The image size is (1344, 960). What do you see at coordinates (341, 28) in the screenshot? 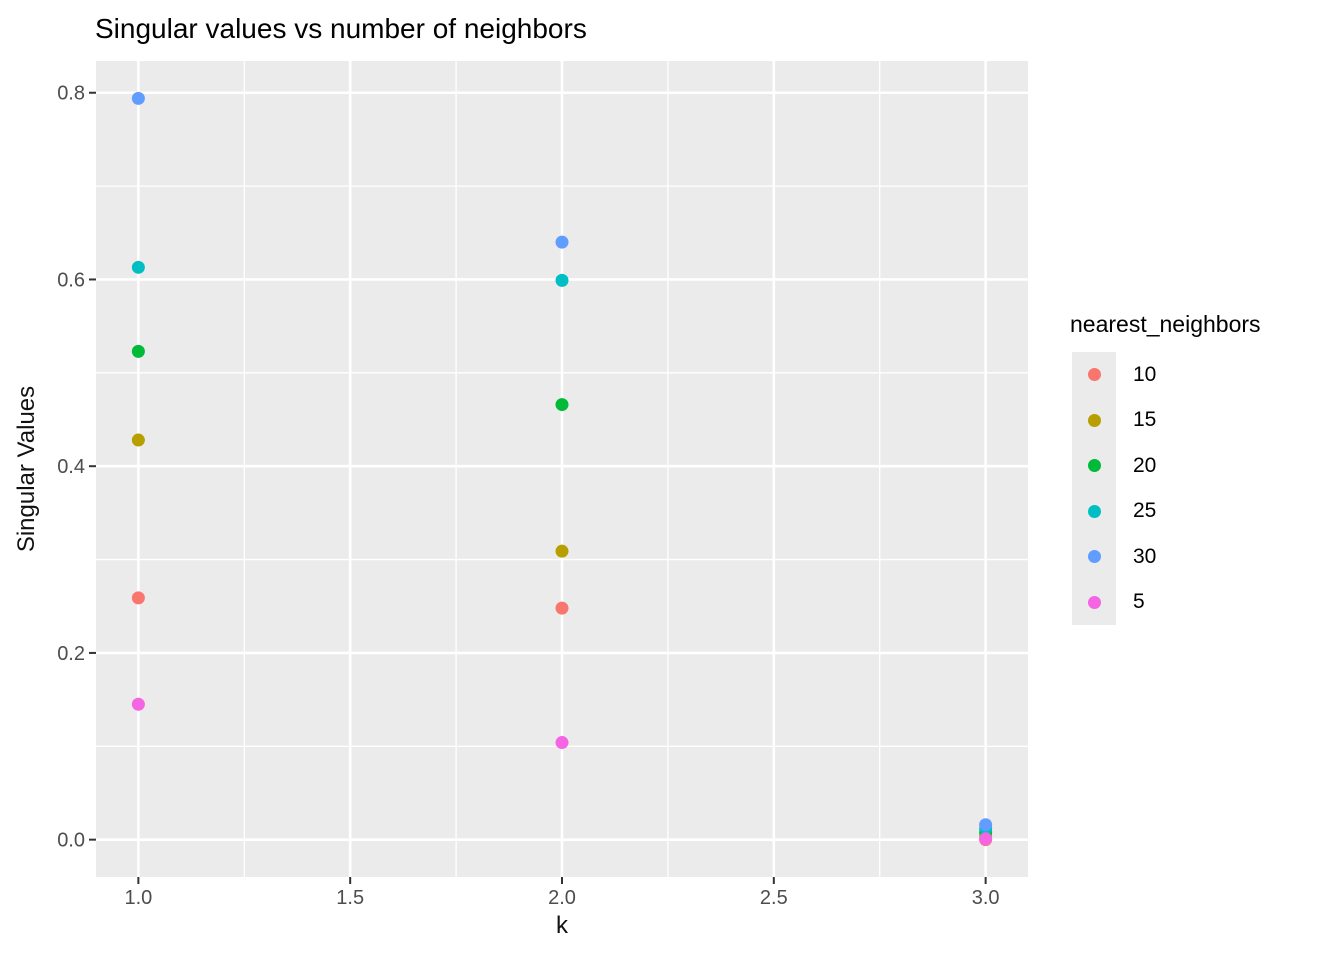
I see `chart-title: Singular values vs number of neighbors` at bounding box center [341, 28].